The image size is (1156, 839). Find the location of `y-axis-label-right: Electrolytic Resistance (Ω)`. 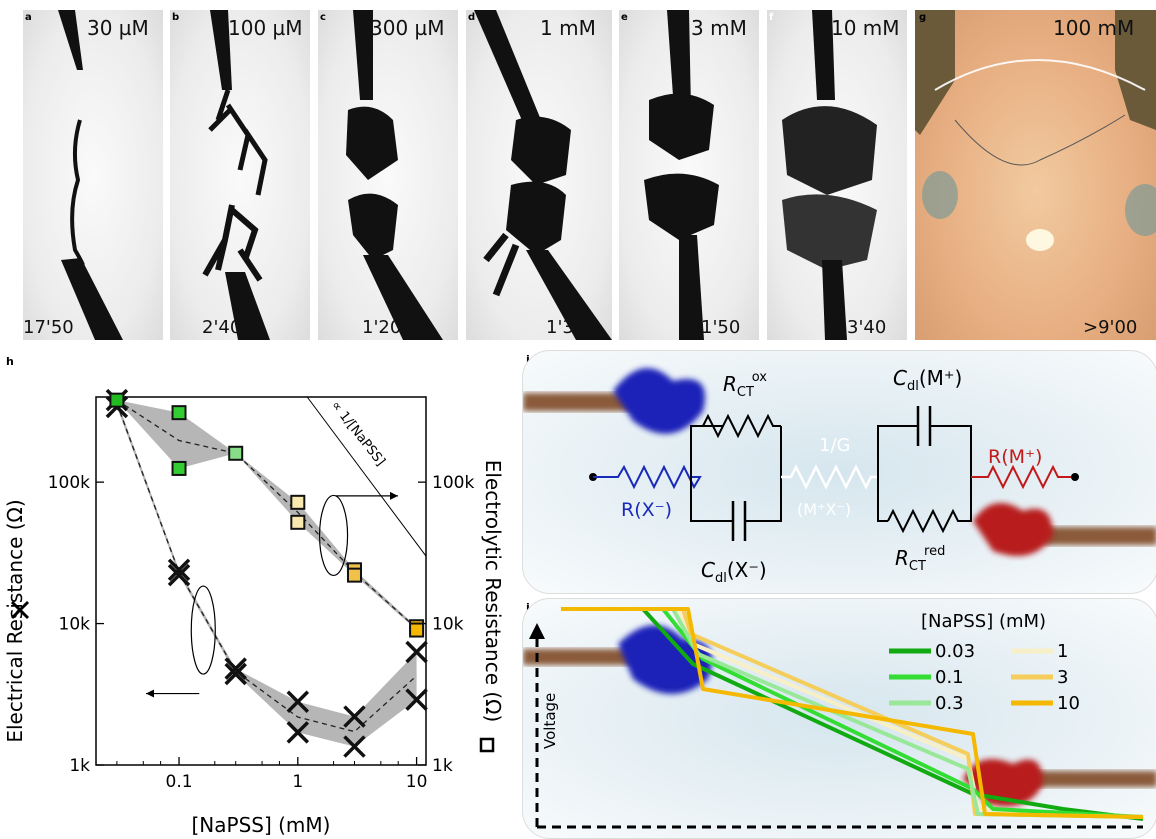

y-axis-label-right: Electrolytic Resistance (Ω) is located at coordinates (493, 591).